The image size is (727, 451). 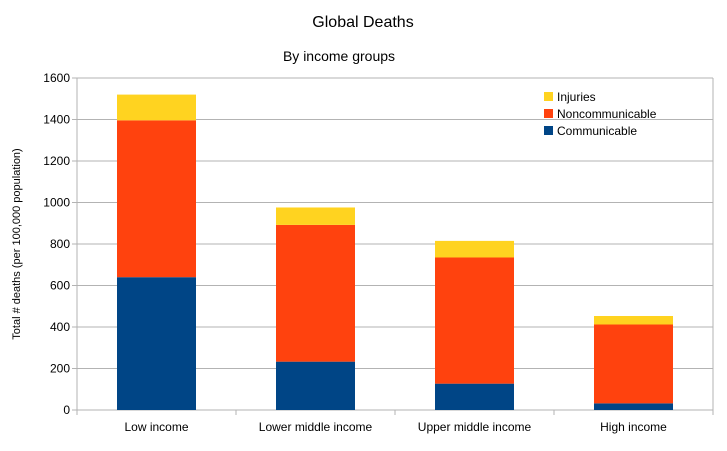 I want to click on y-tick-label: 200, so click(x=60, y=369).